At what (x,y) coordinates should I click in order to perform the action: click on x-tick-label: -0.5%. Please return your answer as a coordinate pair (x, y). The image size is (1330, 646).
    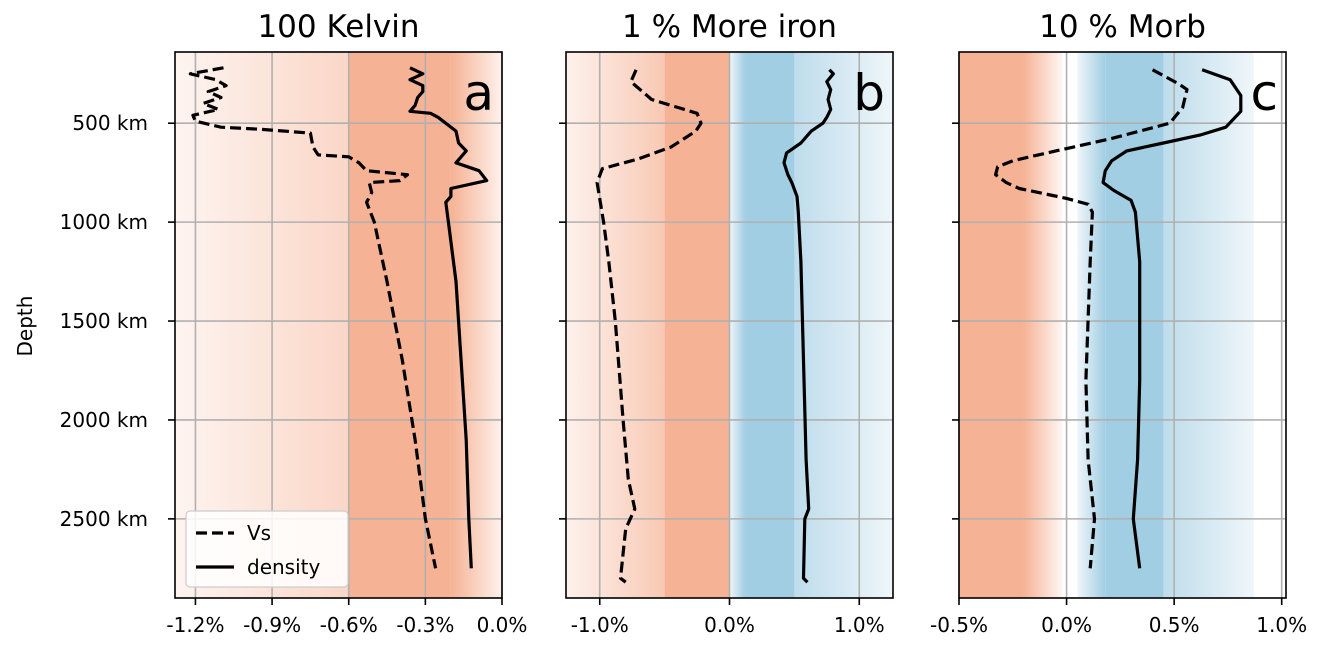
    Looking at the image, I should click on (959, 625).